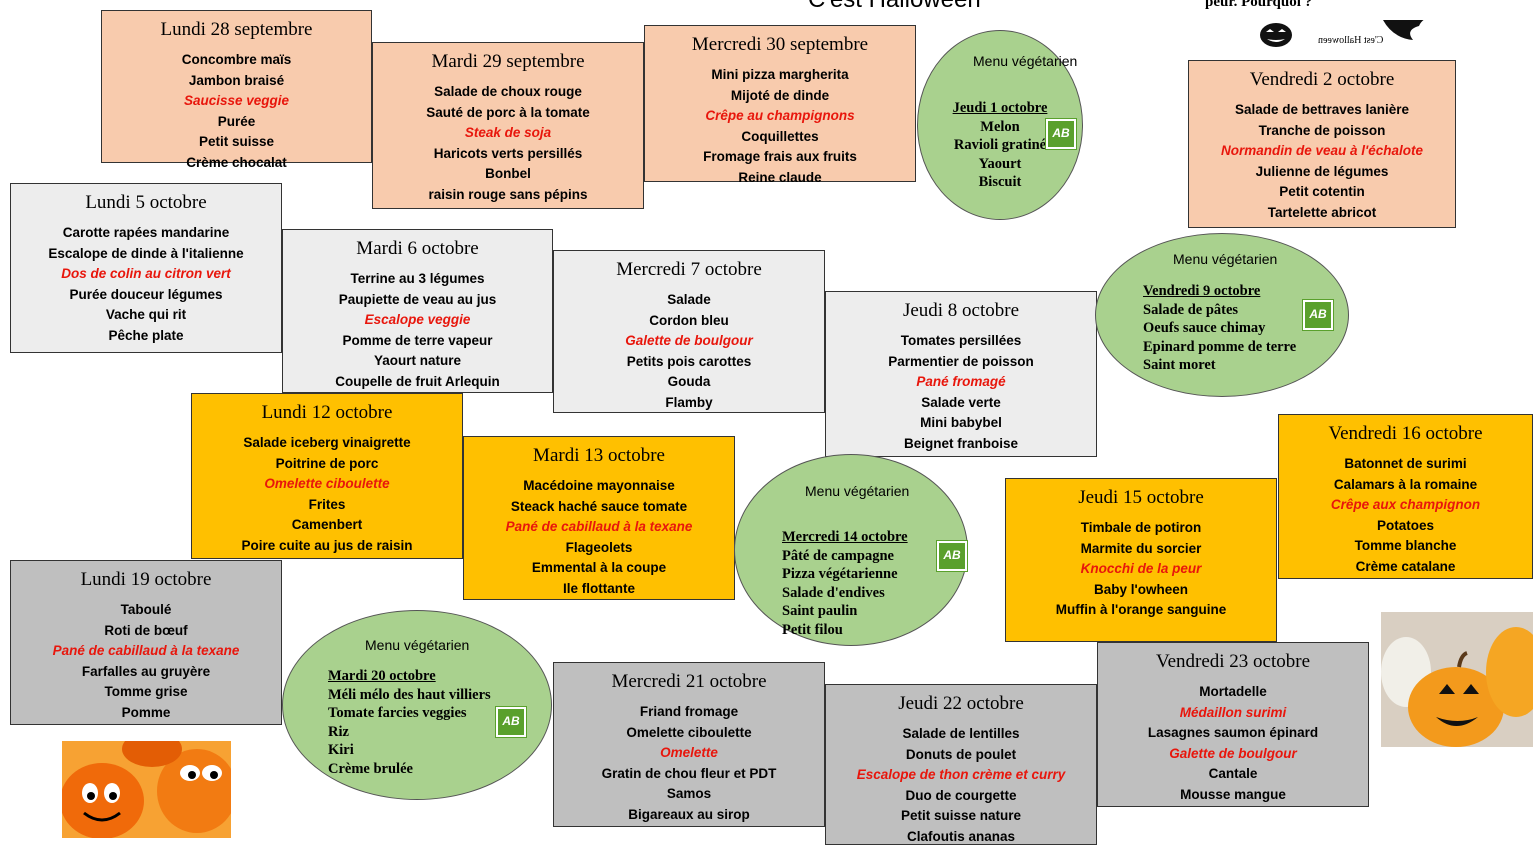  I want to click on page-title: C'est Halloween, so click(894, 7).